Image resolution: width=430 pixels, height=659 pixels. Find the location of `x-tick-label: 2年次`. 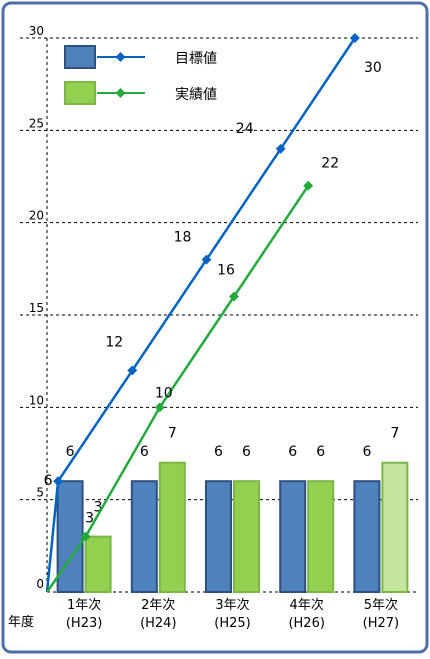

x-tick-label: 2年次 is located at coordinates (158, 605).